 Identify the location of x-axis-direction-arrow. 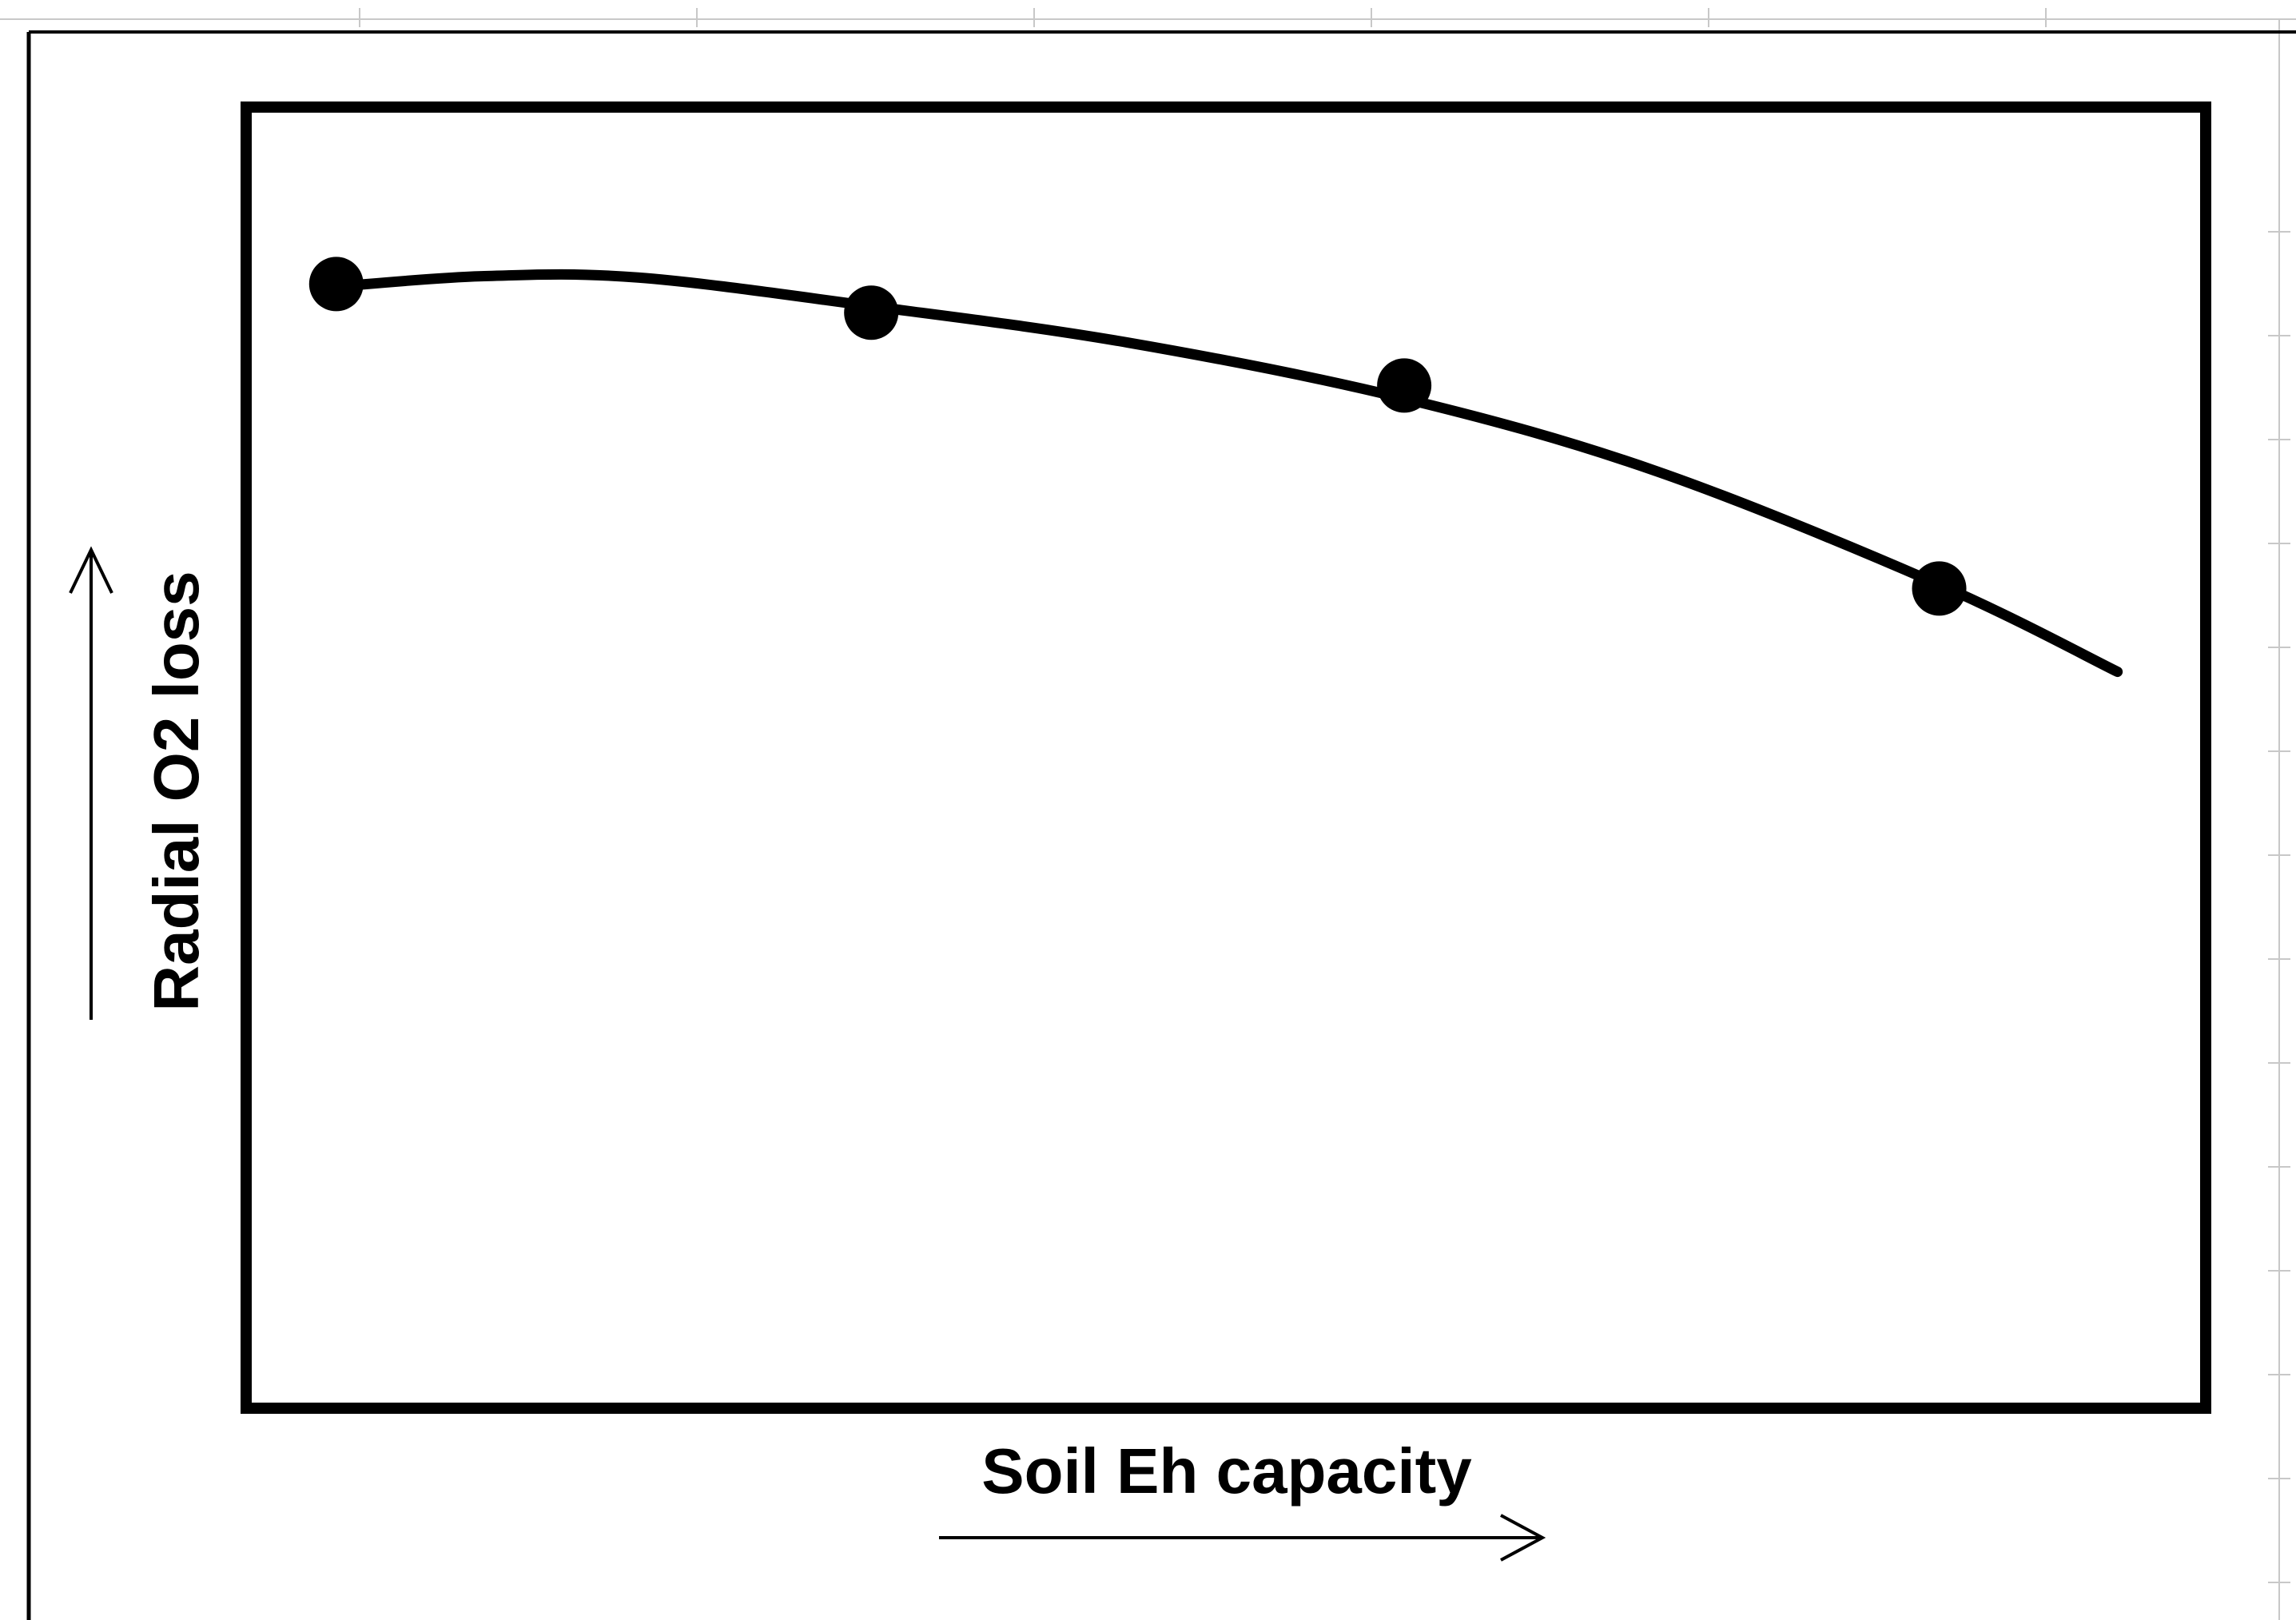
(1242, 1538).